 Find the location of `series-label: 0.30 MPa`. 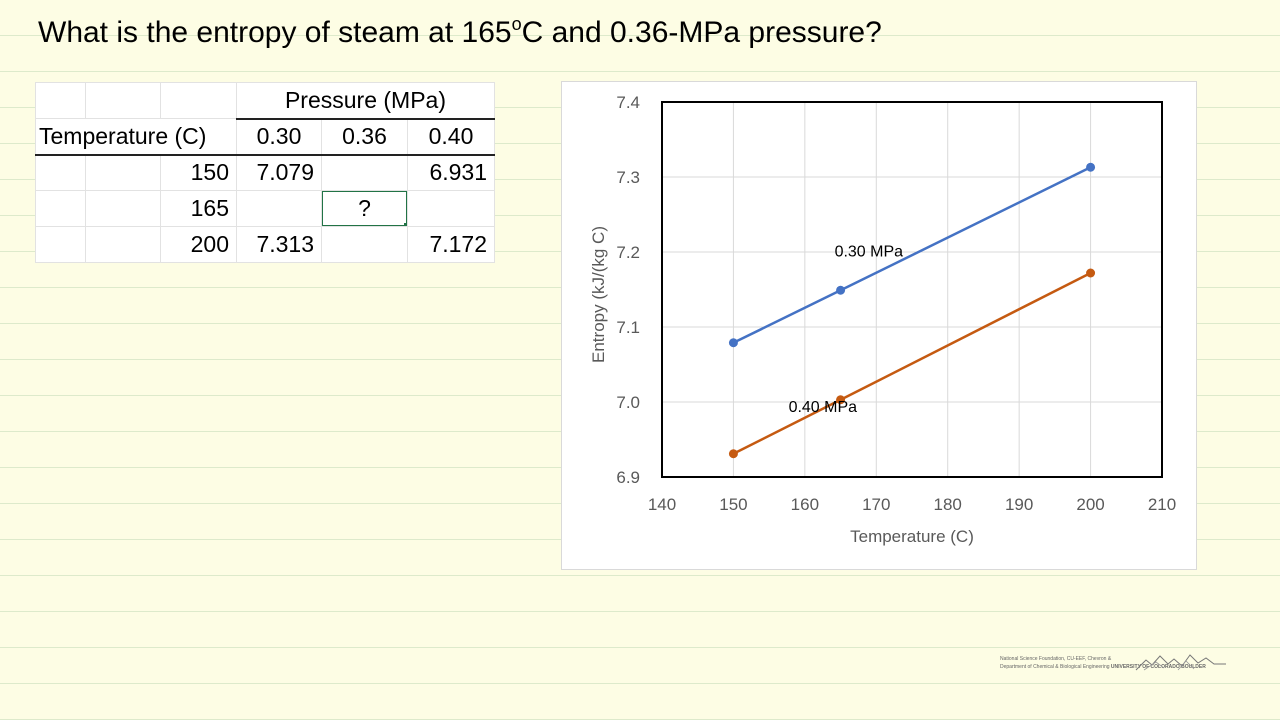

series-label: 0.30 MPa is located at coordinates (869, 251).